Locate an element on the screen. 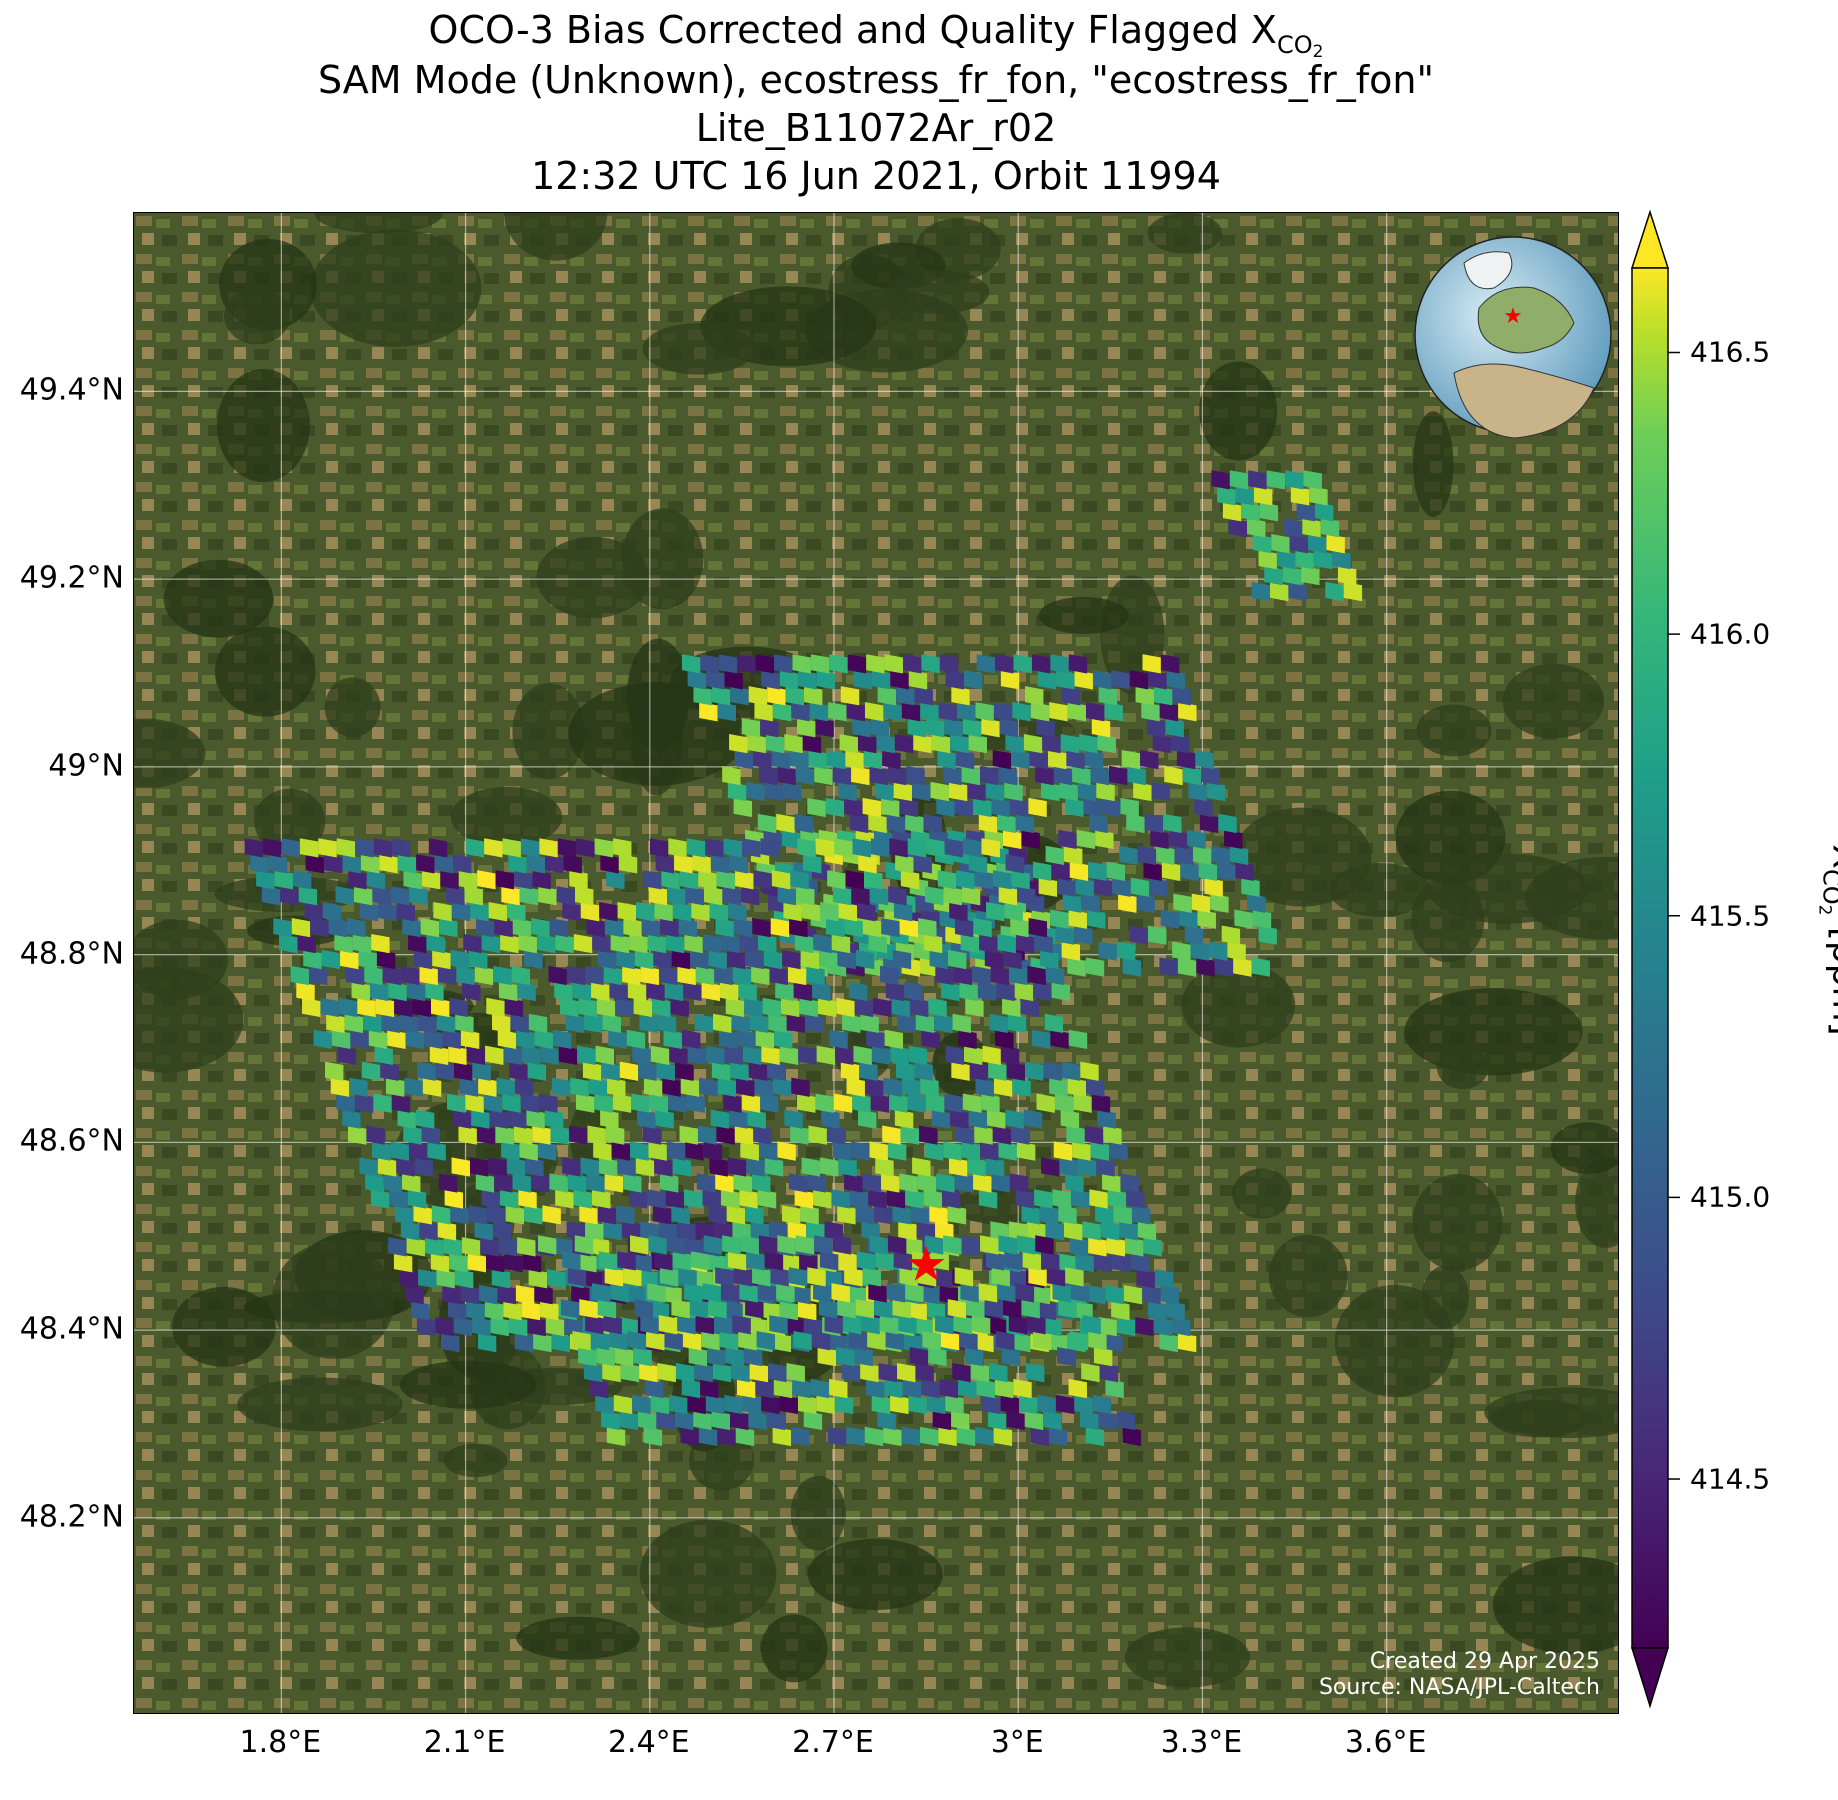 The width and height of the screenshot is (1838, 1800). colorbar-tick-label: 414.5 is located at coordinates (1730, 1479).